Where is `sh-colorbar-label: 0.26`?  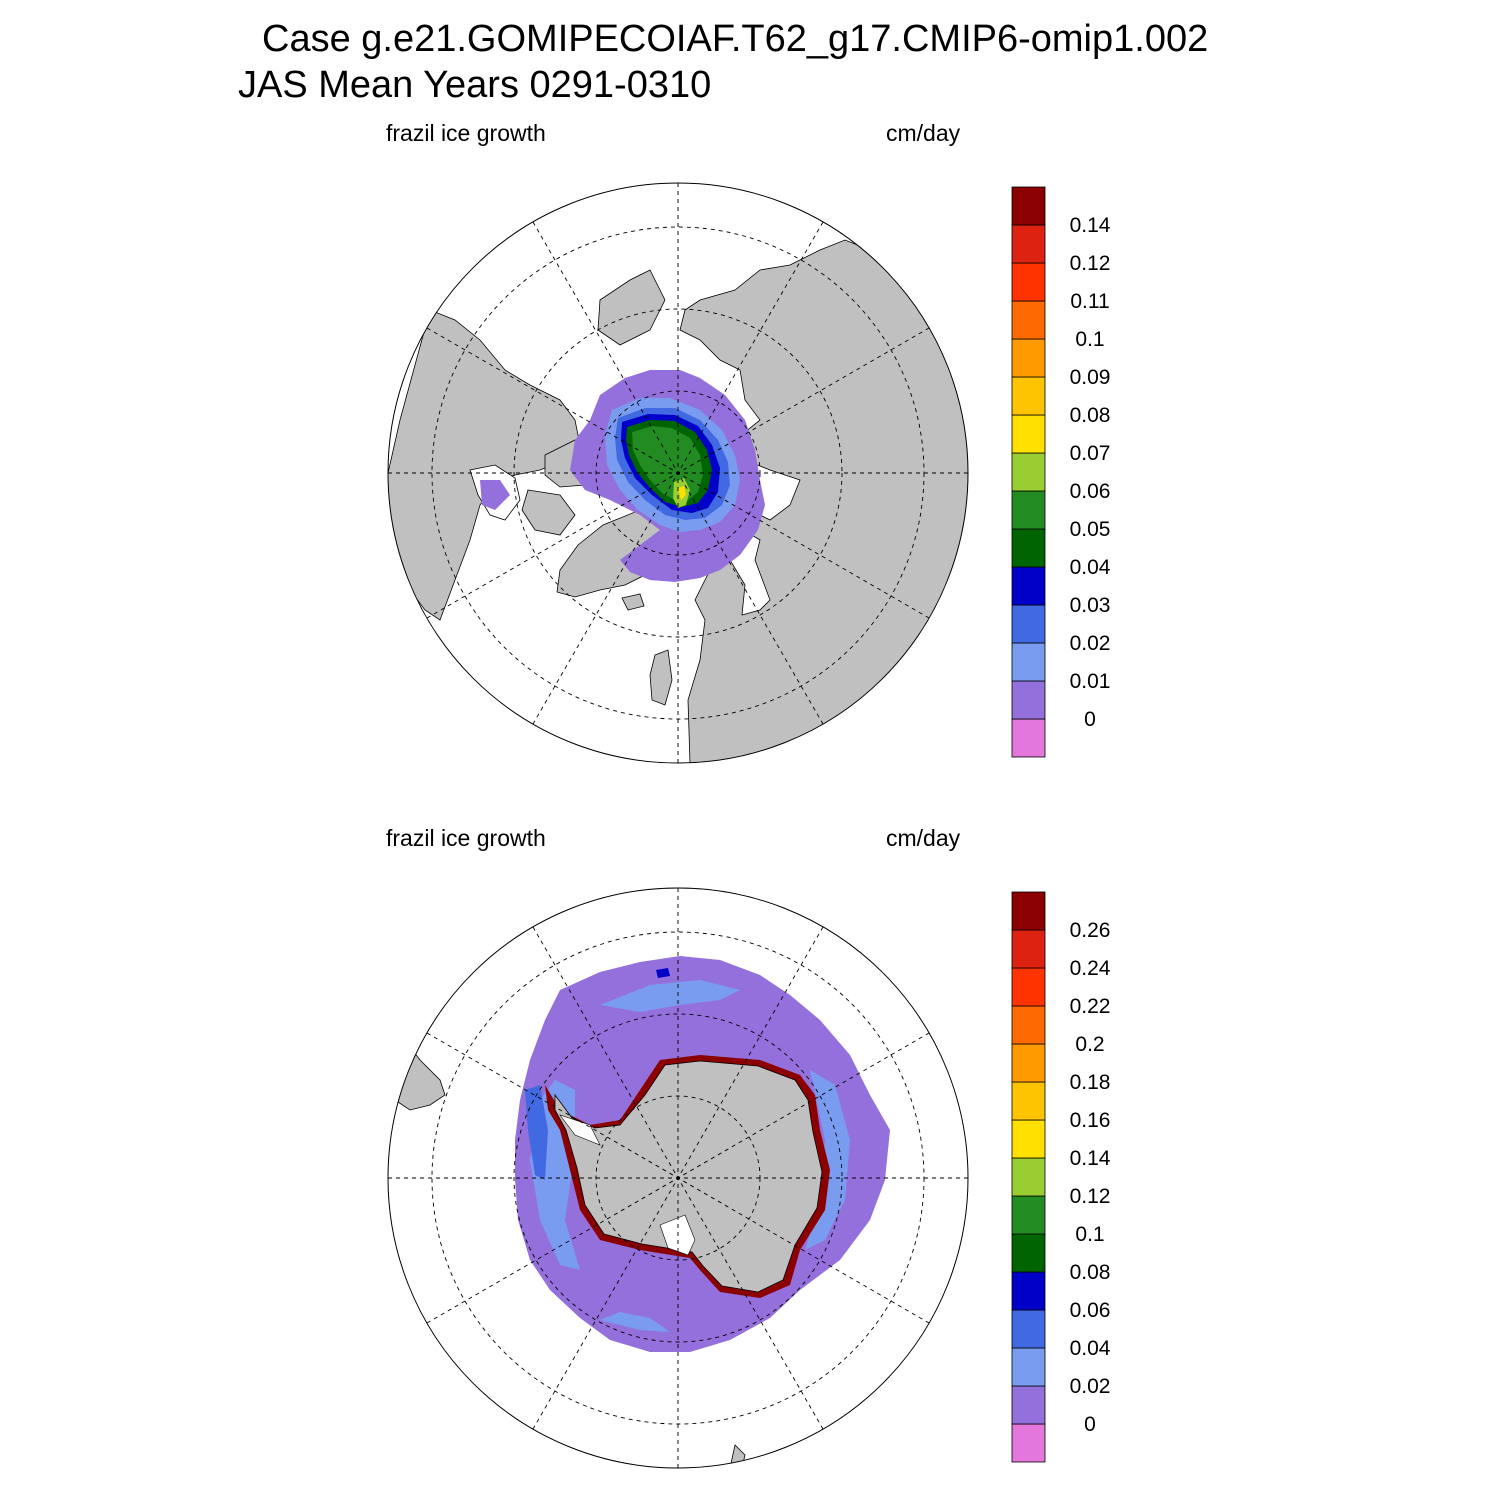
sh-colorbar-label: 0.26 is located at coordinates (1090, 930).